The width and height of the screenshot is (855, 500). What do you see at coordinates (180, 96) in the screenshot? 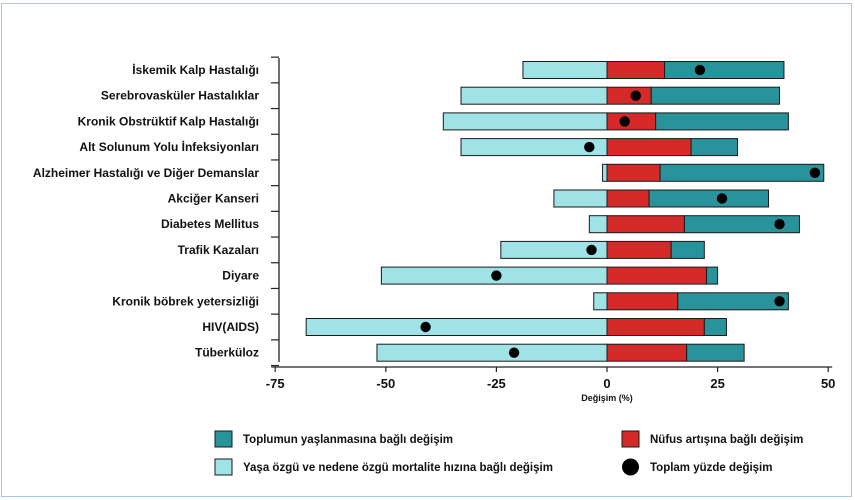
I see `category-label-serebrovaskuler-hastaliklar: Serebrovasküler Hastalıklar` at bounding box center [180, 96].